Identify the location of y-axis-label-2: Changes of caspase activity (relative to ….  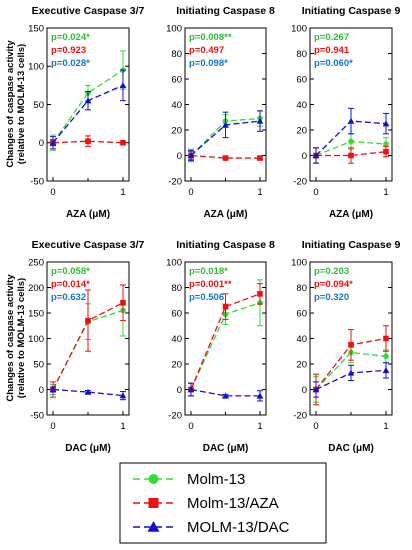
(16, 338).